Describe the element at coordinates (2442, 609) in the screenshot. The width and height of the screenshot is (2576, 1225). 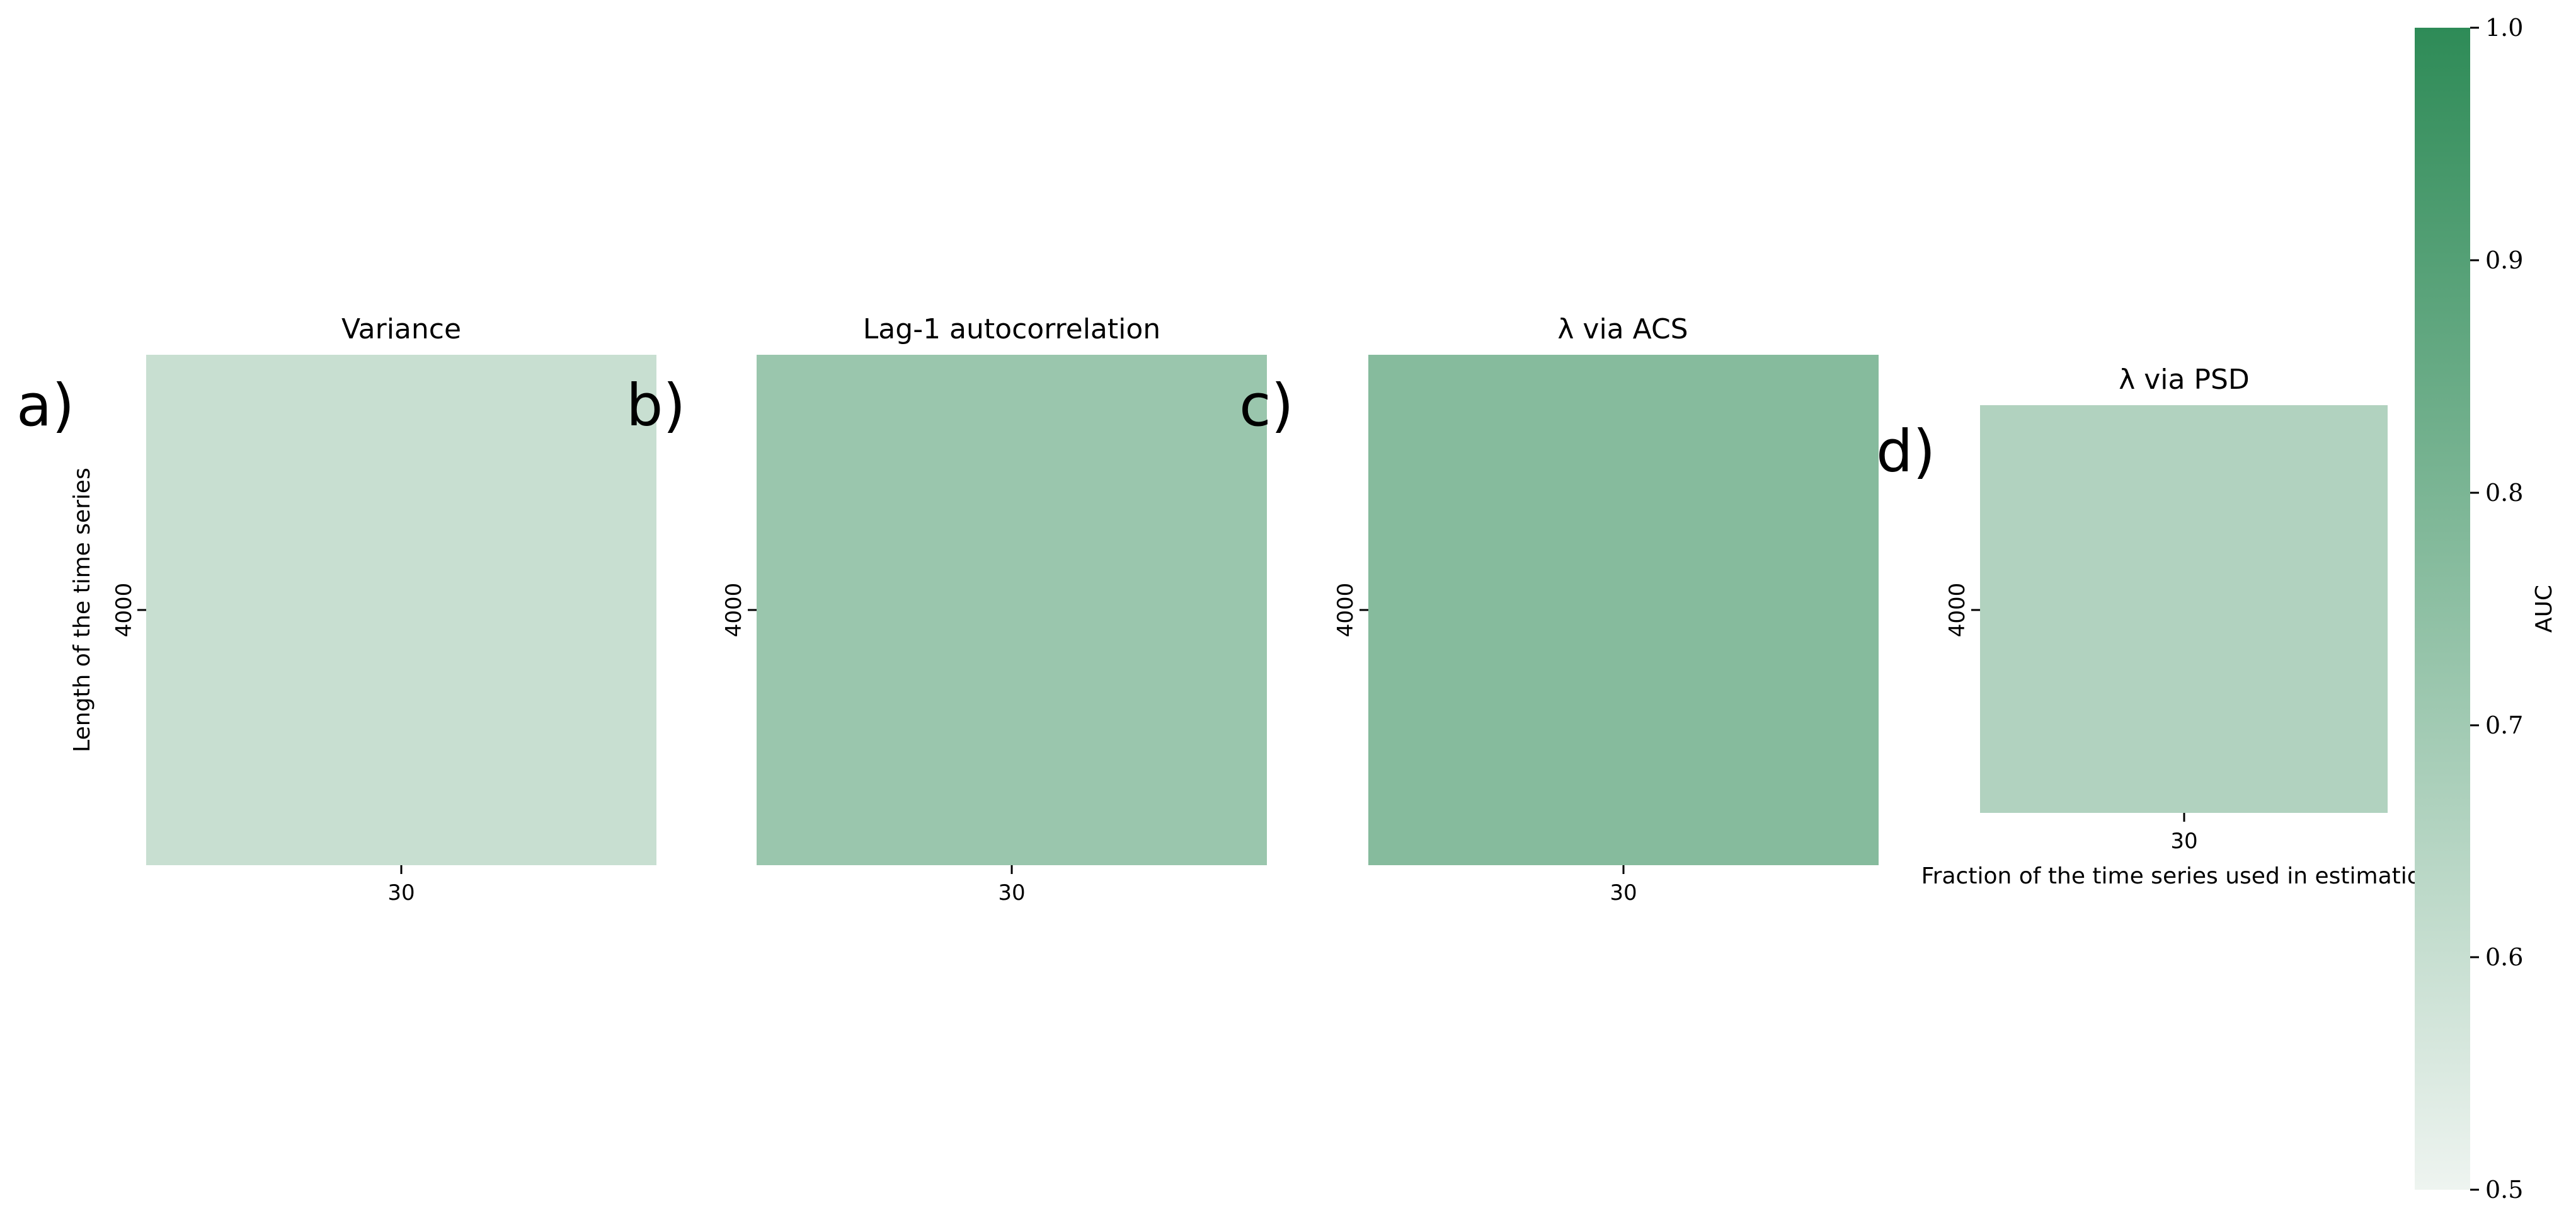
I see `colorbar-gradient` at that location.